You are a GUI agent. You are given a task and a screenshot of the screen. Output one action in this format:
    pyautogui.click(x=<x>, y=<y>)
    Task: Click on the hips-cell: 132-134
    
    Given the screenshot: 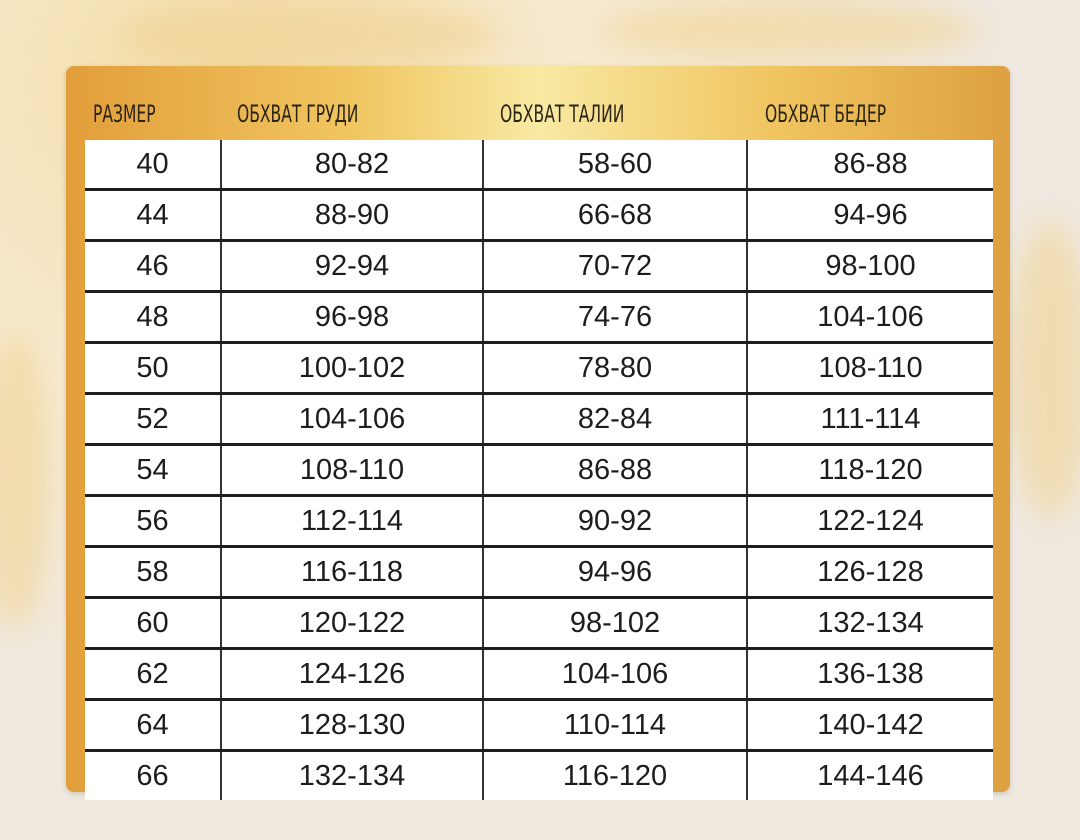 What is the action you would take?
    pyautogui.click(x=869, y=622)
    